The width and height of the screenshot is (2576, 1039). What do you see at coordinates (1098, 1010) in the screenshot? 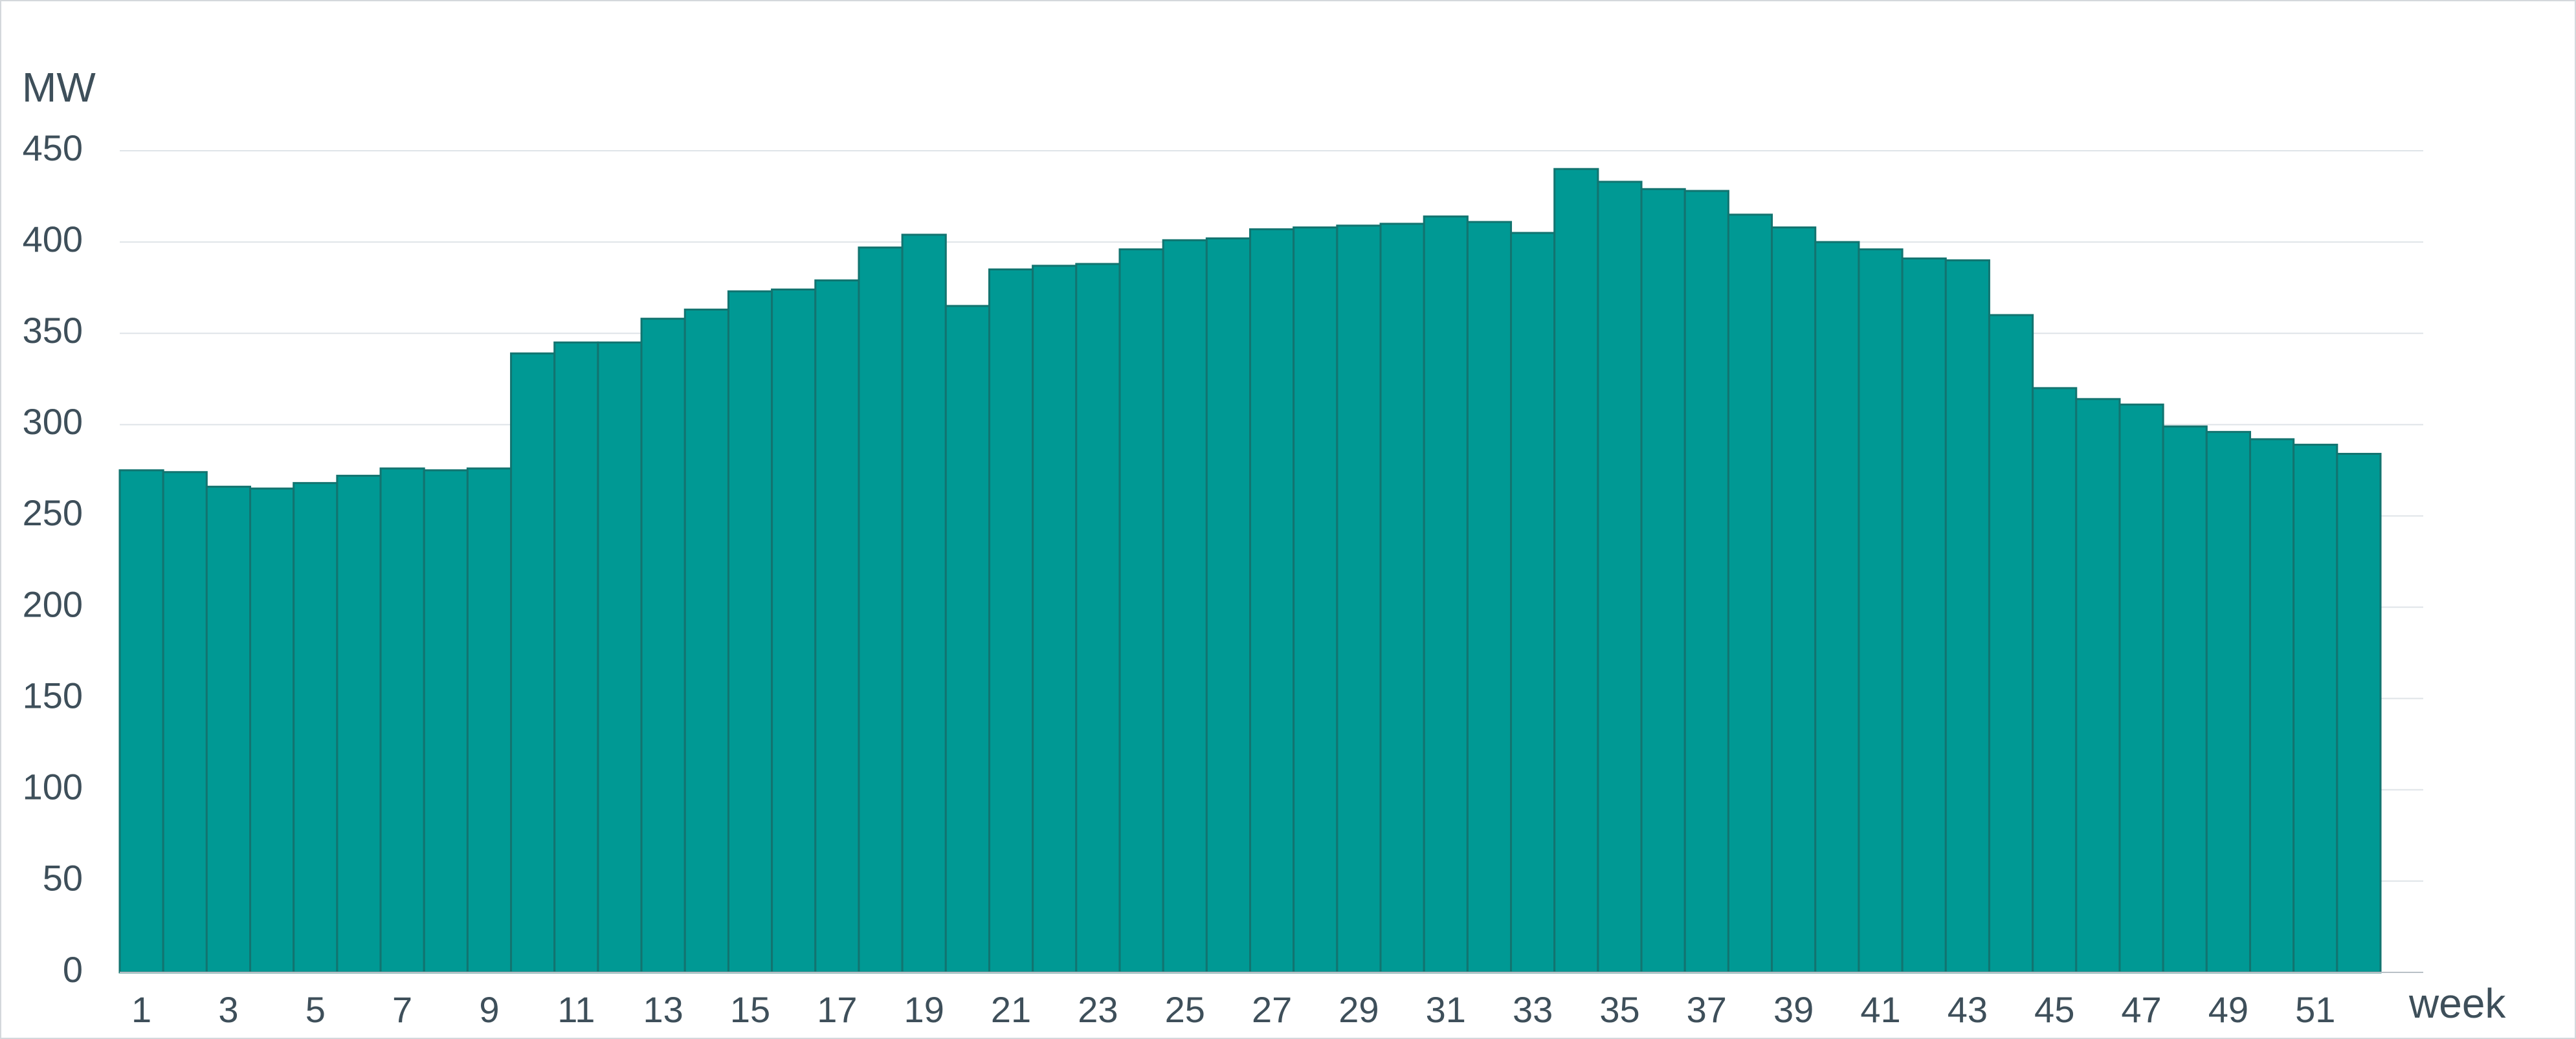
I see `x-tick-label: 23` at bounding box center [1098, 1010].